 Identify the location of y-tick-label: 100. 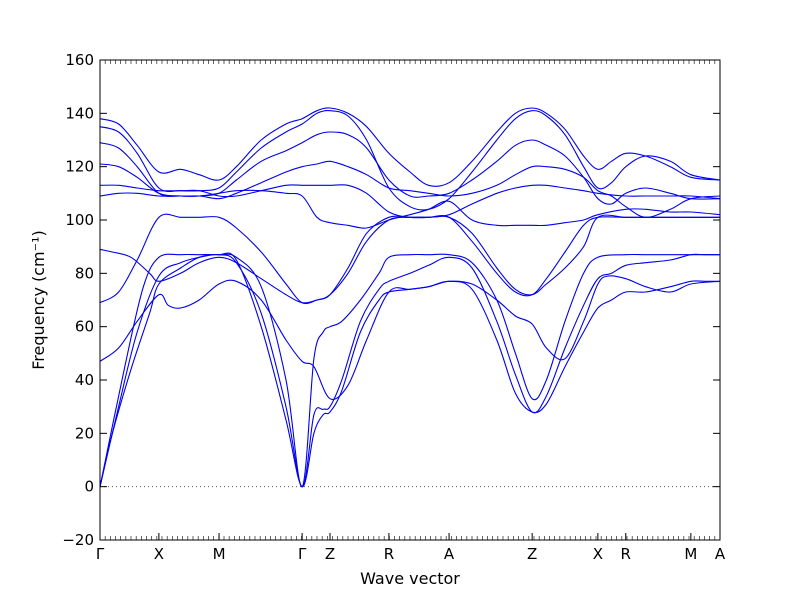
(79, 220).